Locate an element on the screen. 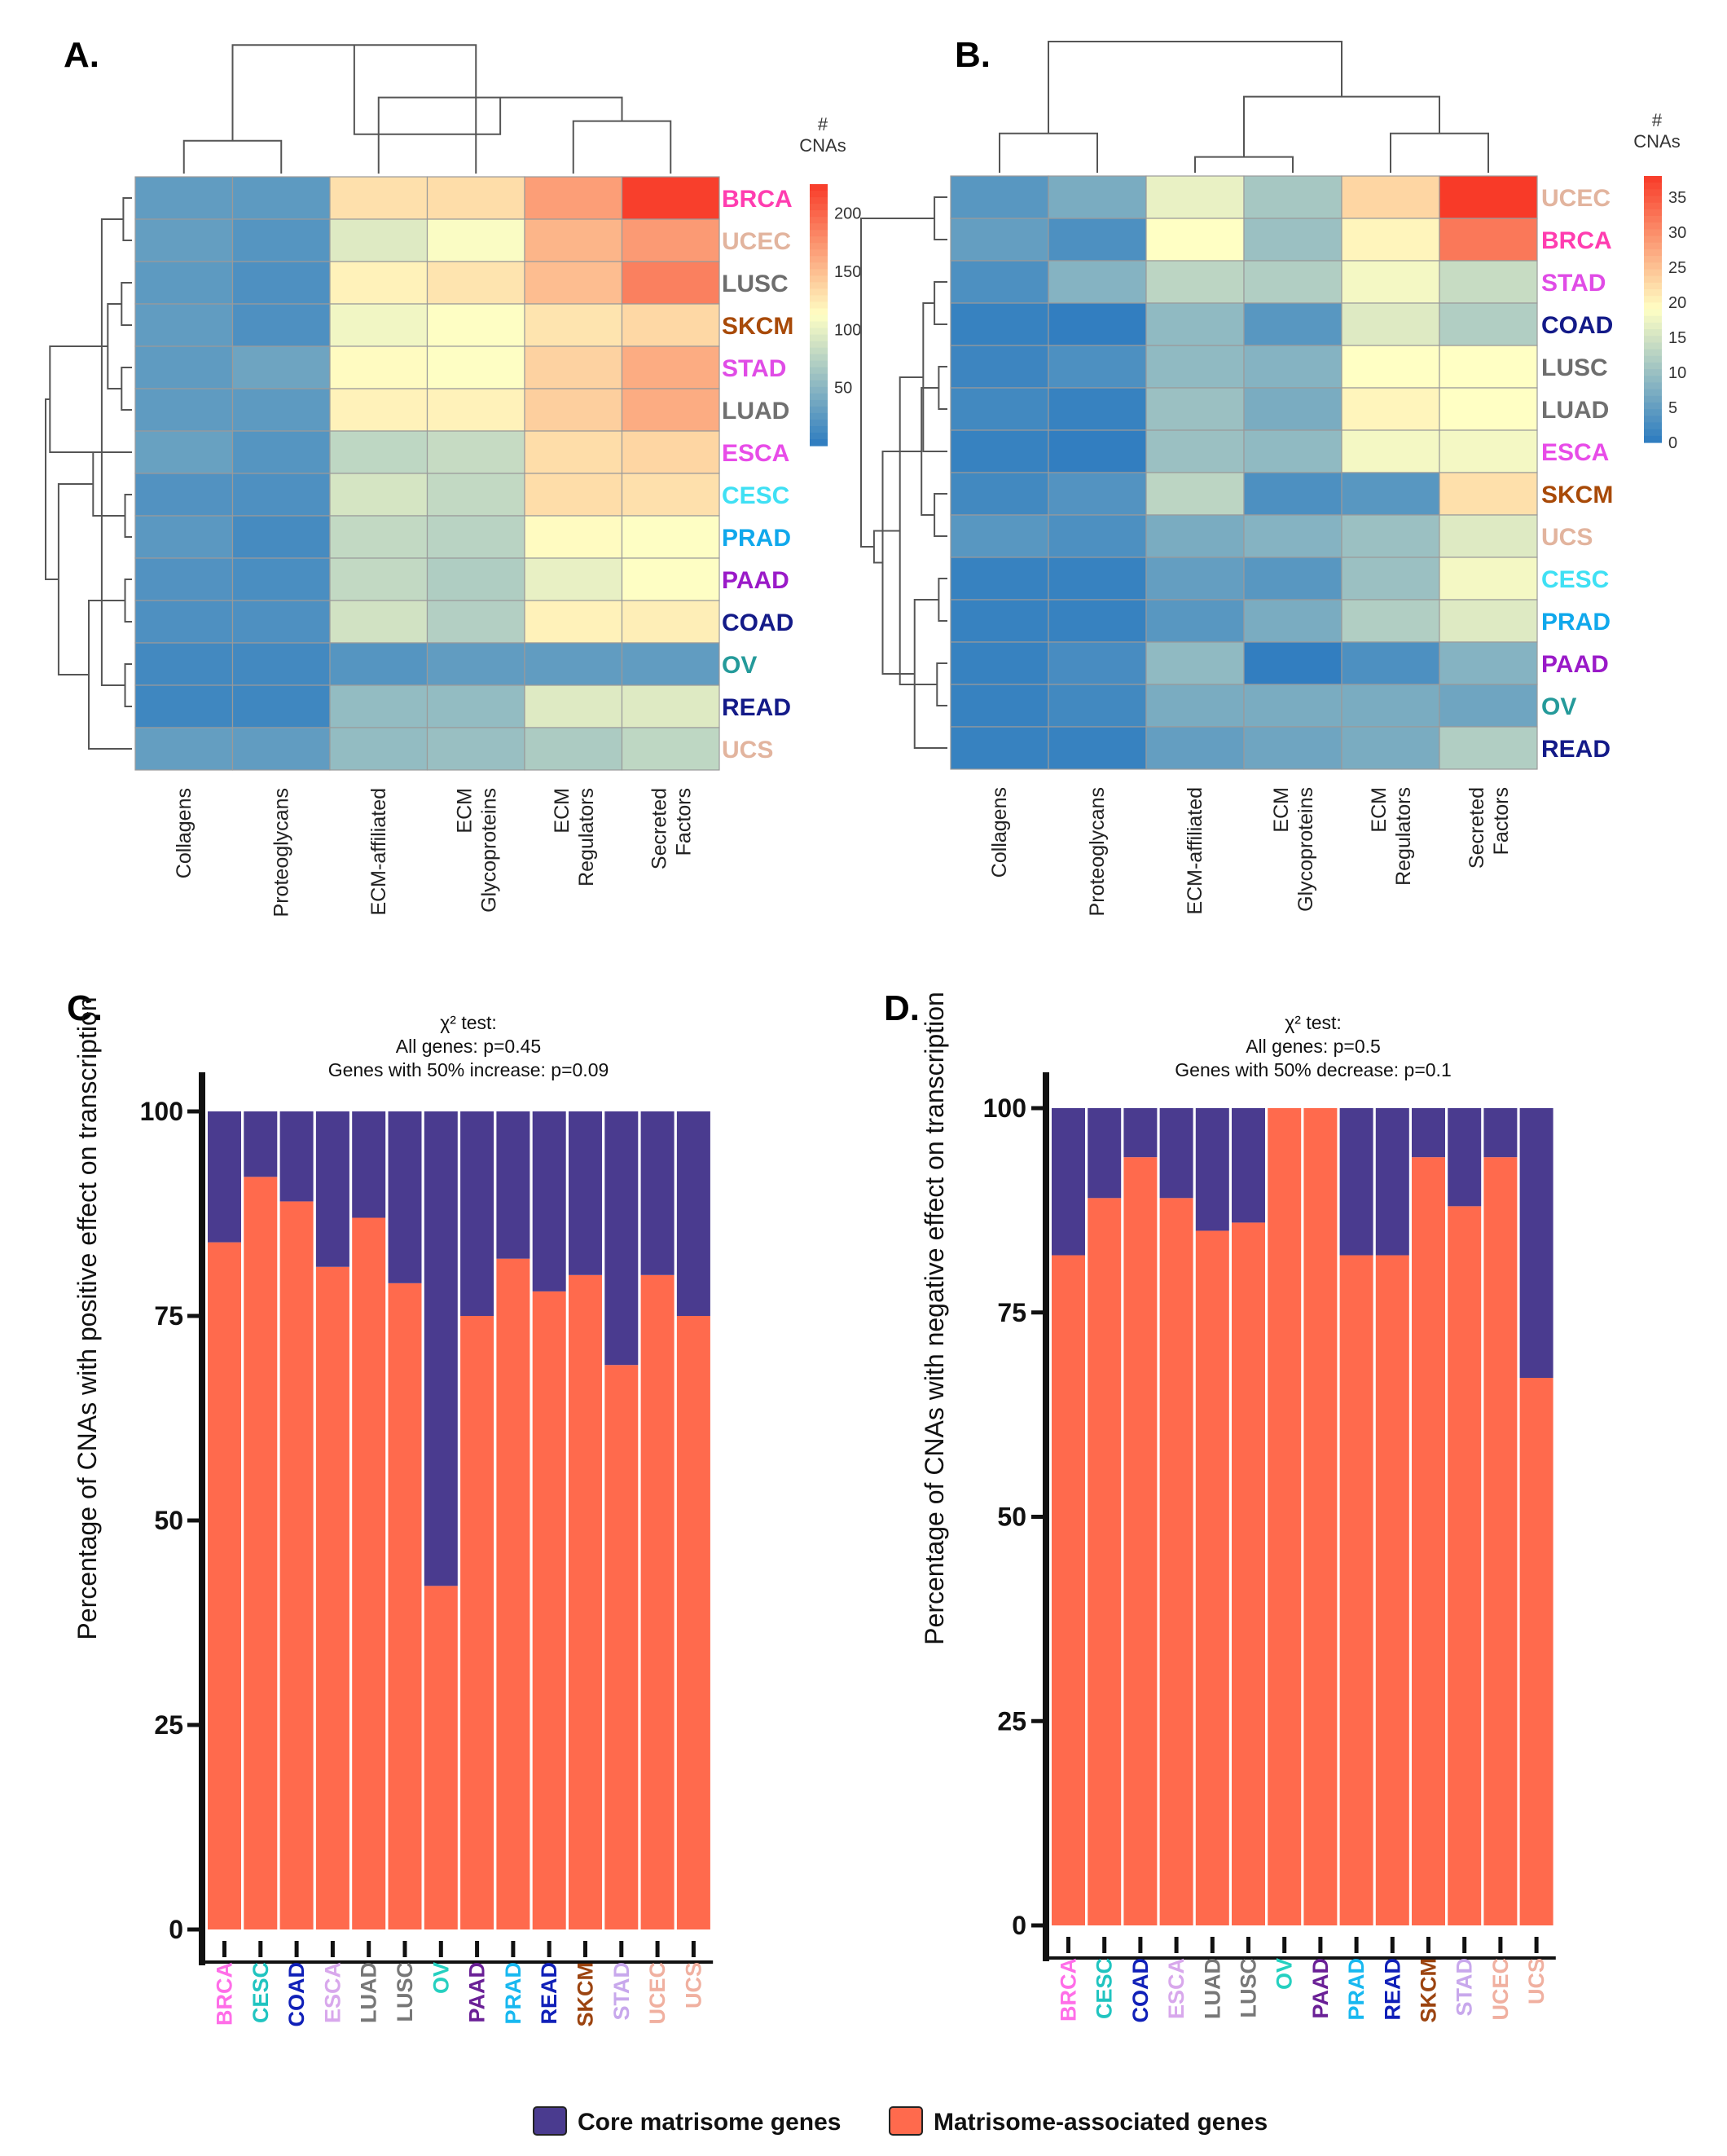  y-tick-label: 25 is located at coordinates (168, 1725).